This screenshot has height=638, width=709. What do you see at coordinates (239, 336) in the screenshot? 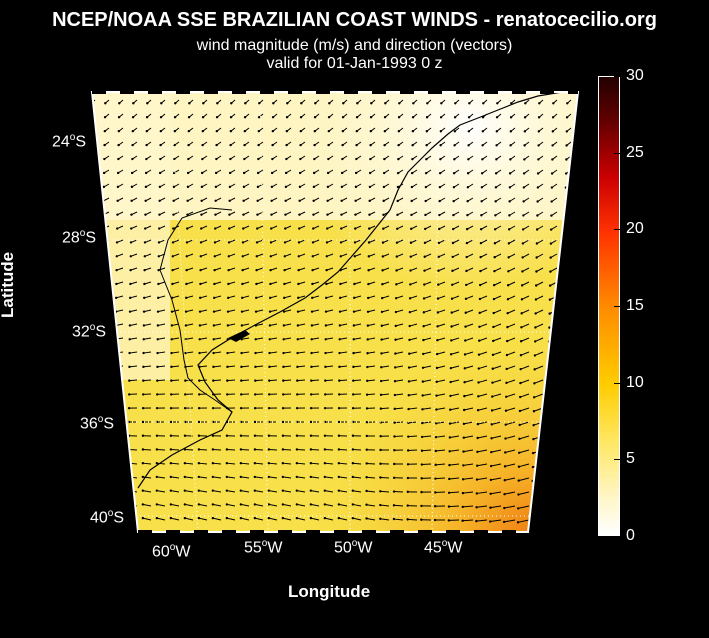
I see `lagoon` at bounding box center [239, 336].